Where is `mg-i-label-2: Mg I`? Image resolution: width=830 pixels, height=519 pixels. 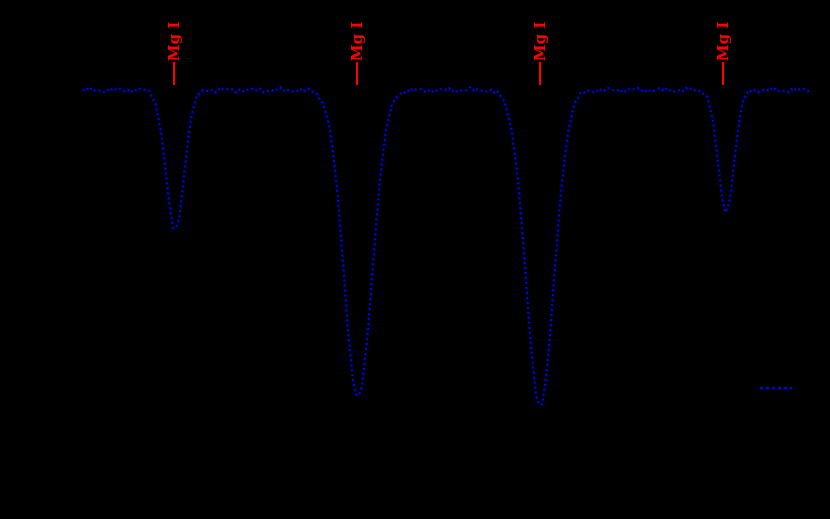
mg-i-label-2: Mg I is located at coordinates (357, 53).